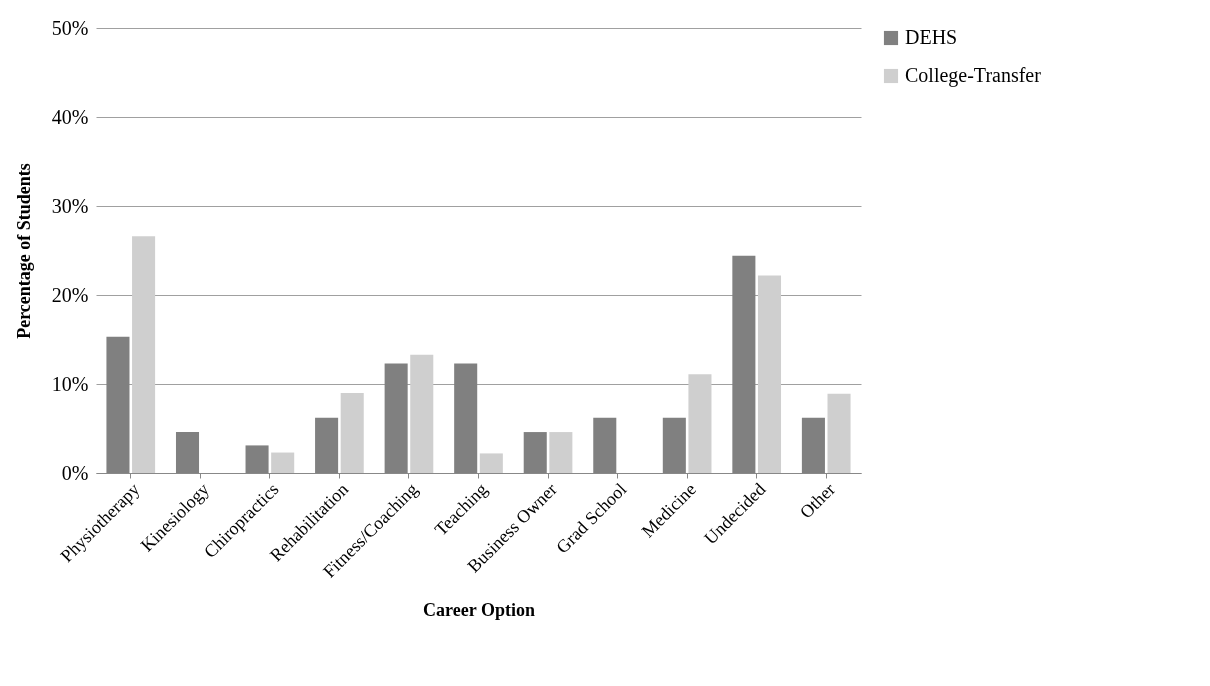  What do you see at coordinates (70, 116) in the screenshot?
I see `y-tick-label: 40%` at bounding box center [70, 116].